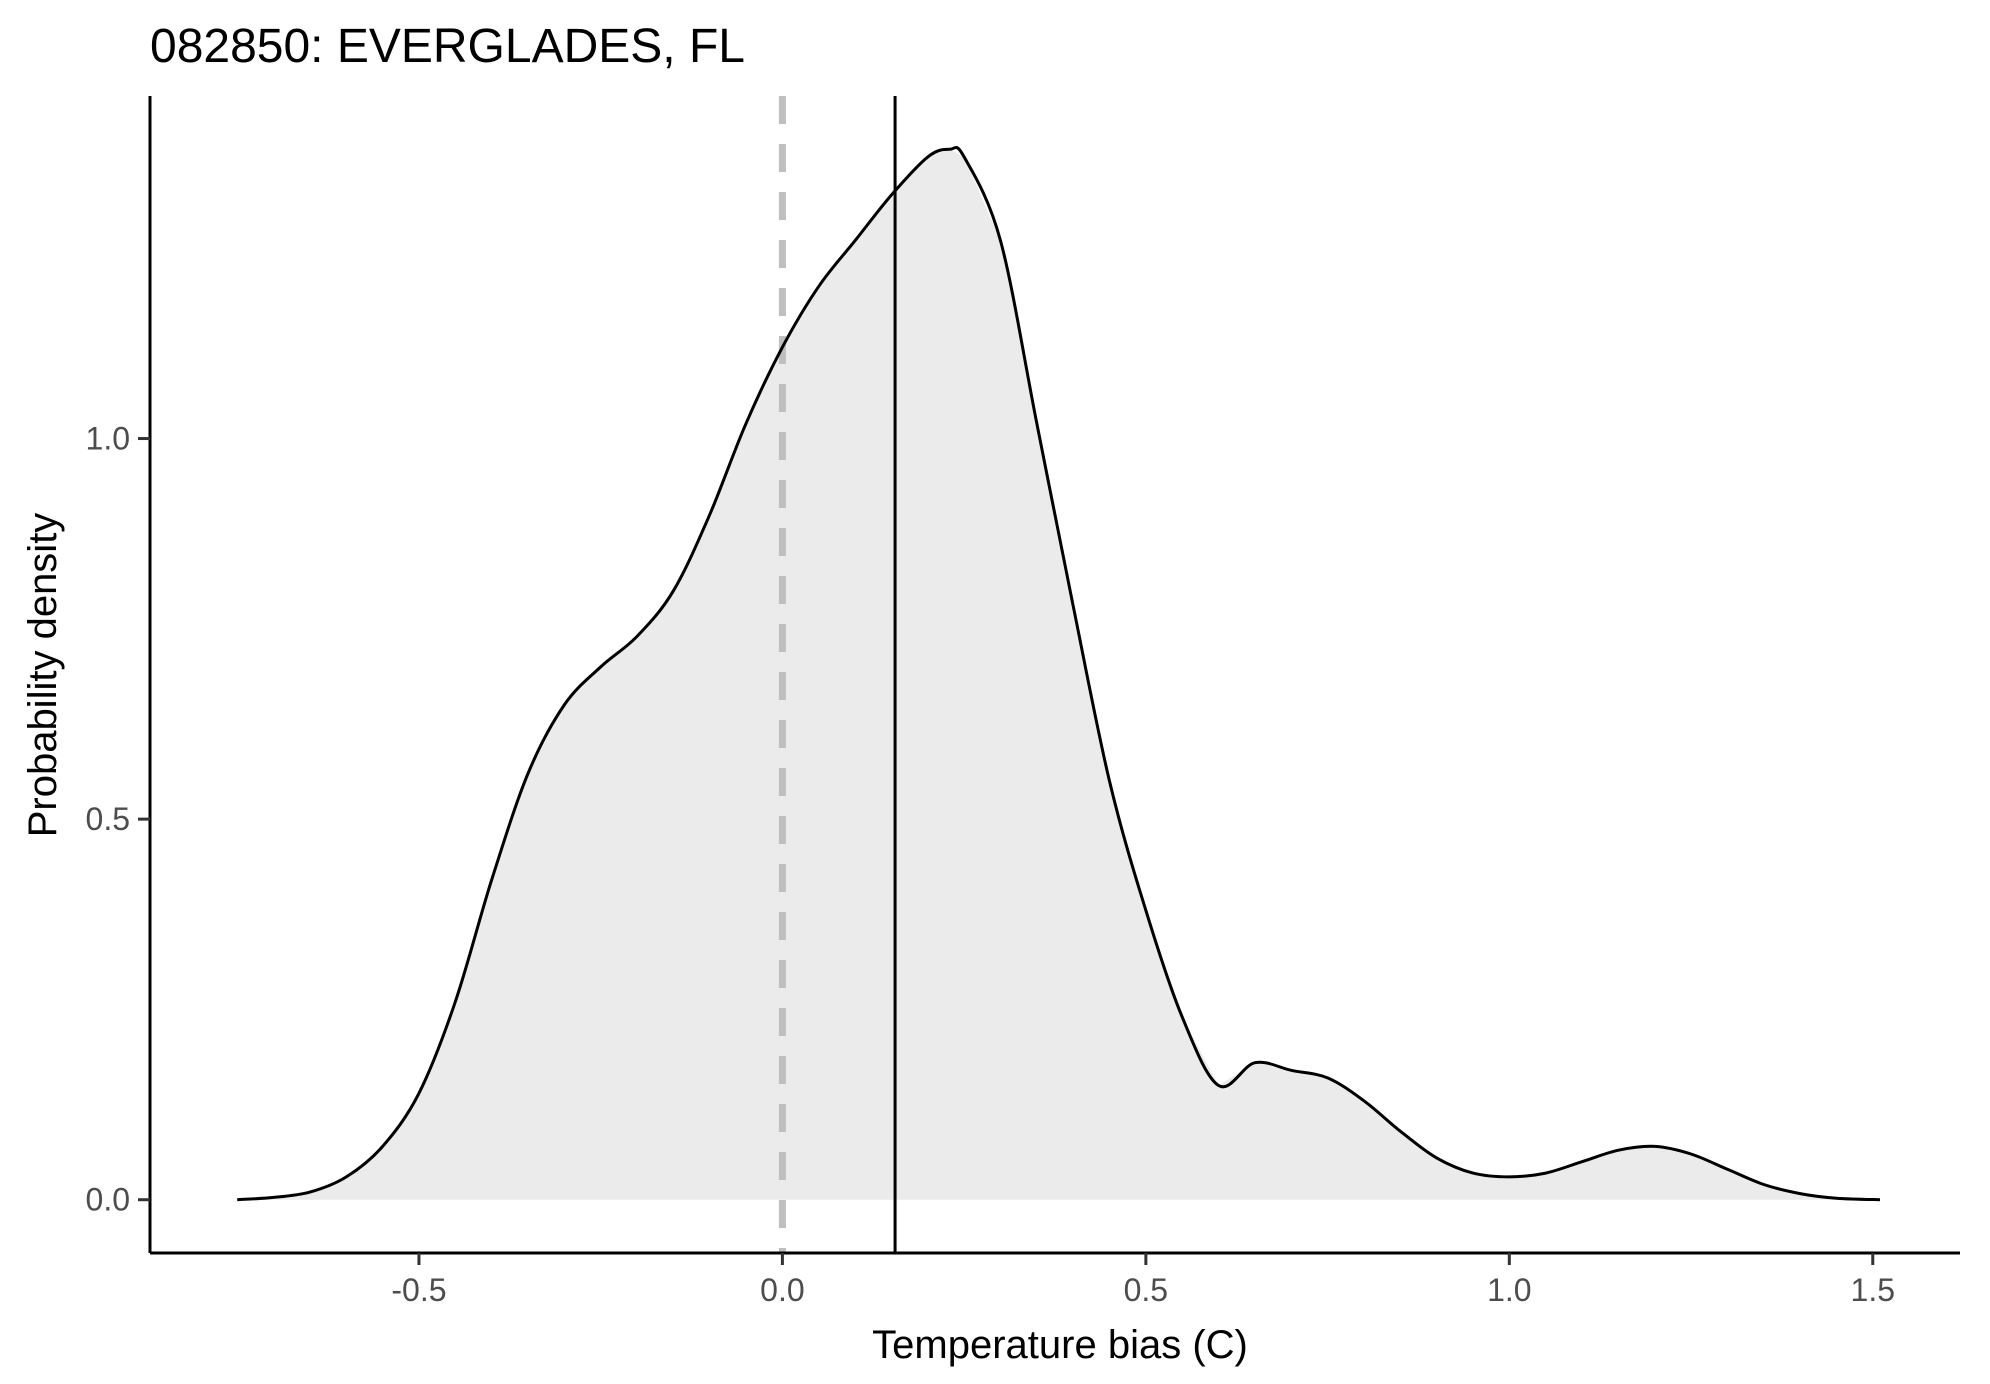 Image resolution: width=1990 pixels, height=1384 pixels. Describe the element at coordinates (1146, 1290) in the screenshot. I see `x-tick-label: 0.5` at that location.